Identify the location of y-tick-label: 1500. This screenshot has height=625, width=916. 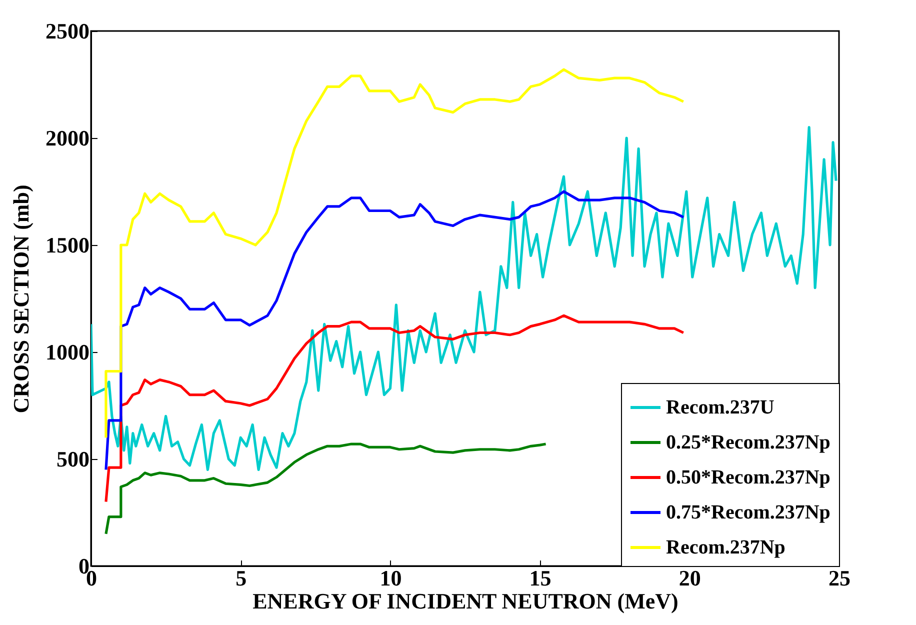
(68, 245).